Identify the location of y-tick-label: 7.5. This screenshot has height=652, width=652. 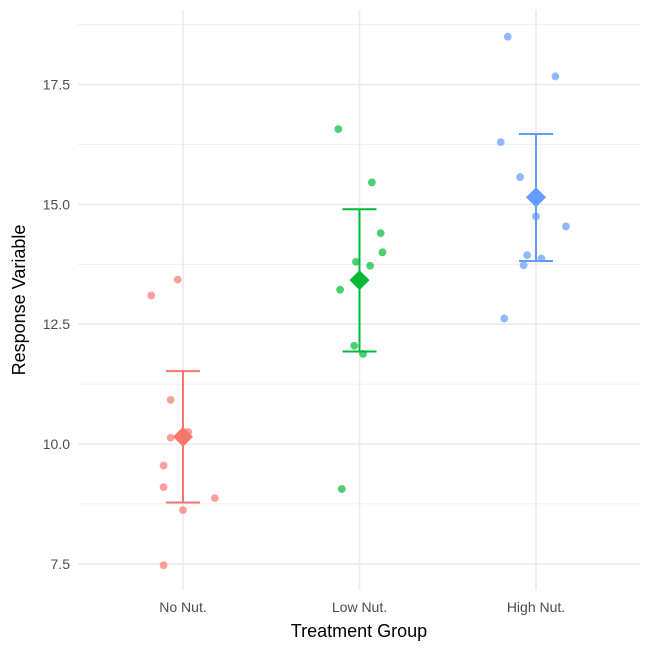
(61, 564).